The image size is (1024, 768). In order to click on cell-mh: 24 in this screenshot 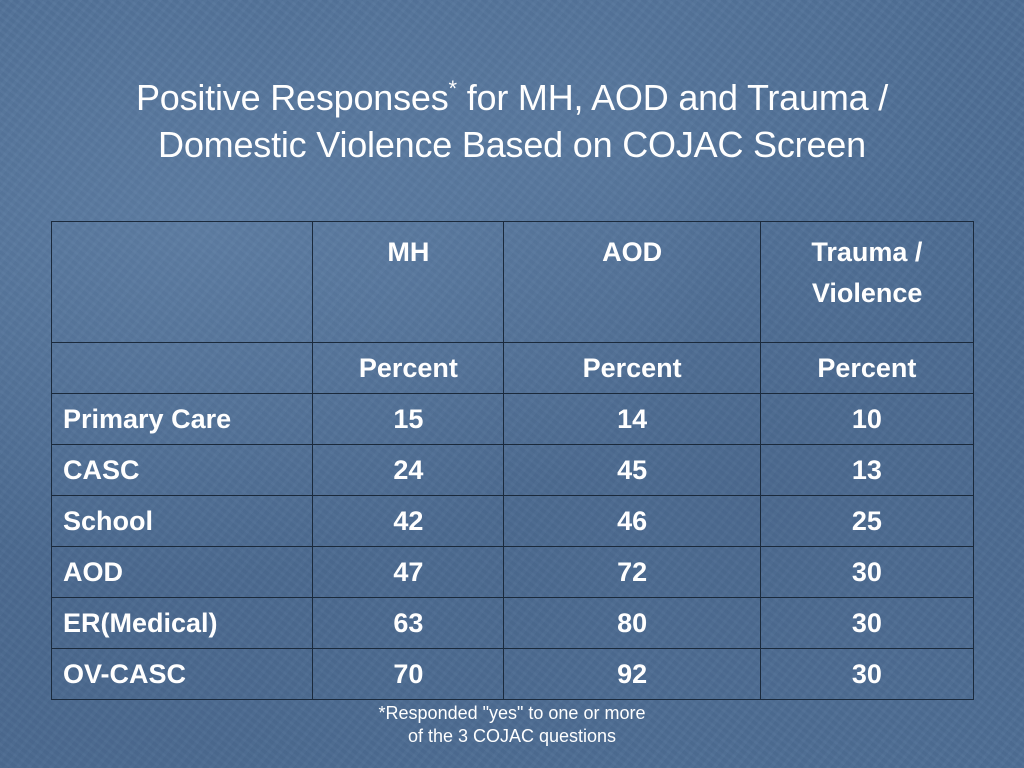, I will do `click(408, 470)`.